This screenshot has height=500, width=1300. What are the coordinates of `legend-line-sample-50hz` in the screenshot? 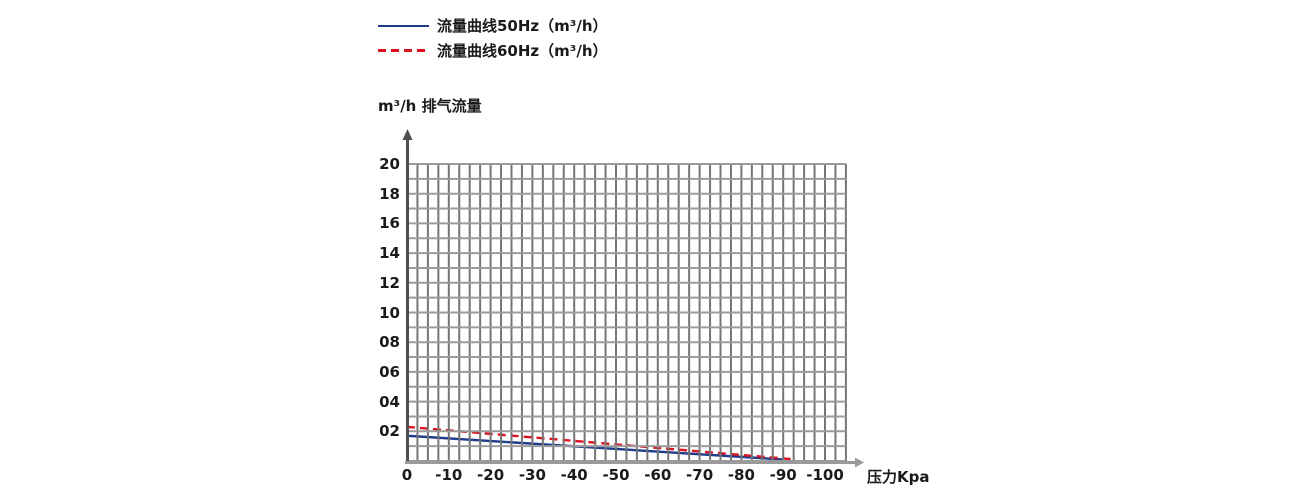 It's located at (403, 25).